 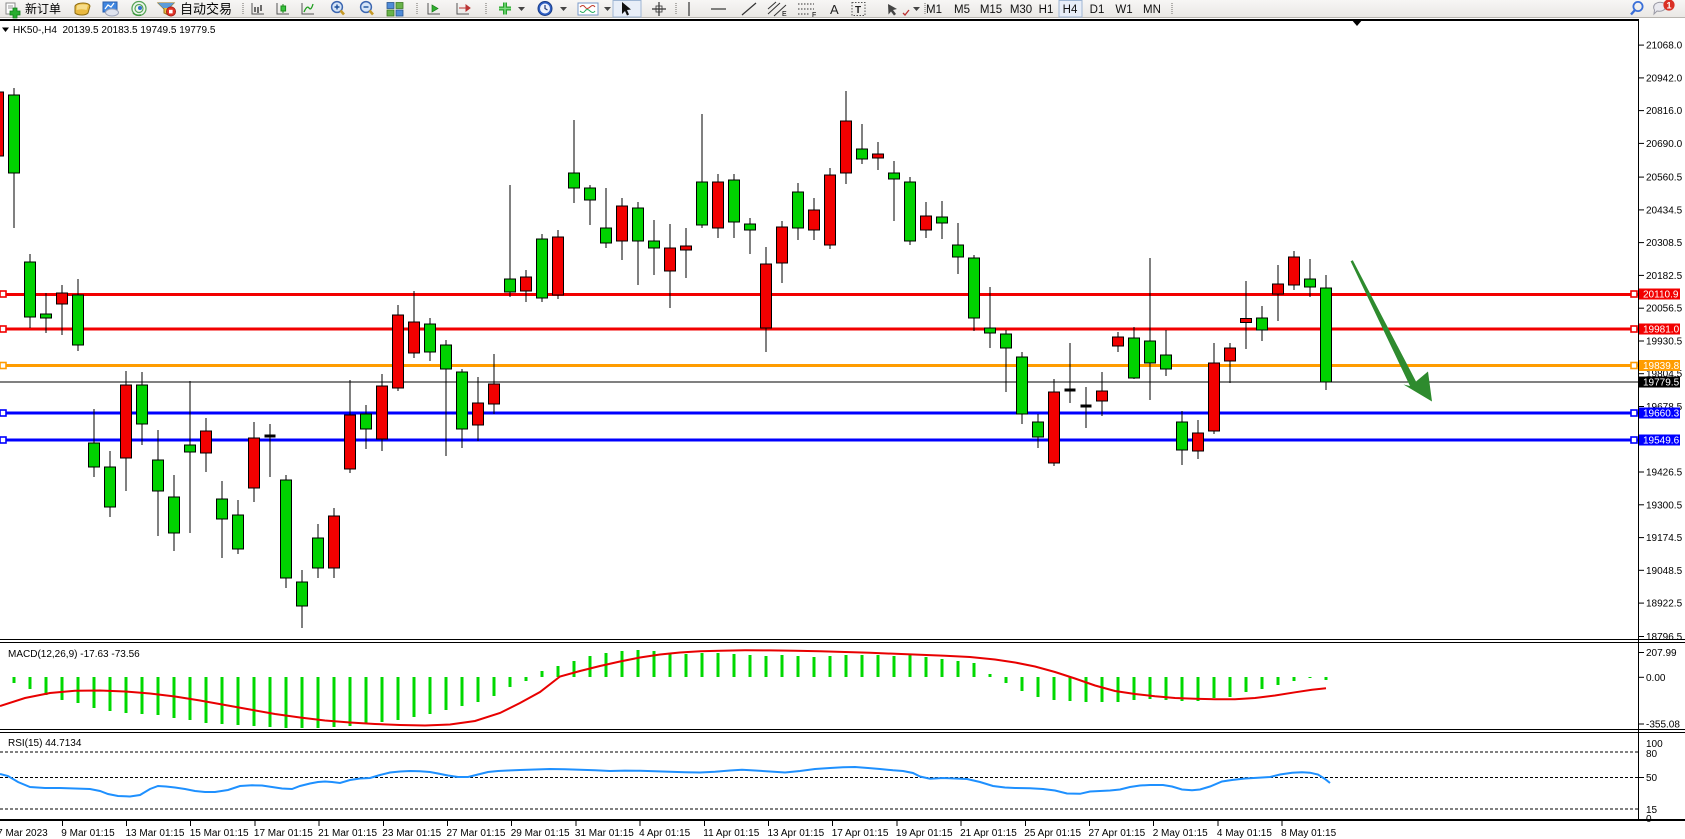 I want to click on svg-text: M1, so click(x=934, y=10).